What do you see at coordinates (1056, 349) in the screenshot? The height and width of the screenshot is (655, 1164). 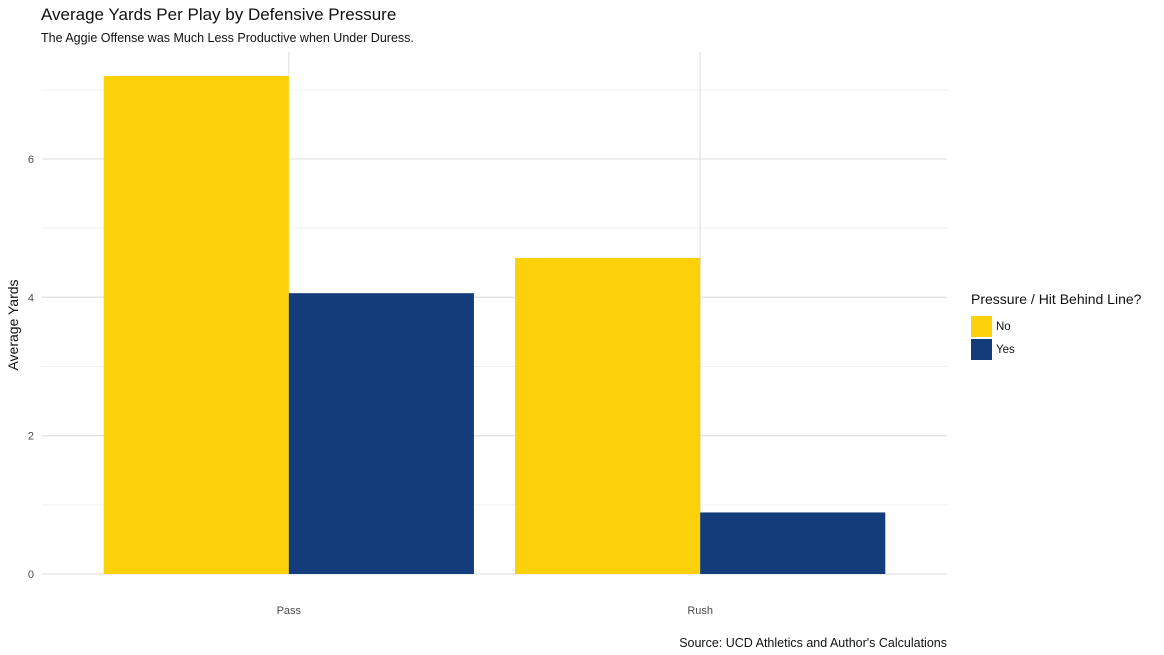 I see `legend-item-yes: Yes` at bounding box center [1056, 349].